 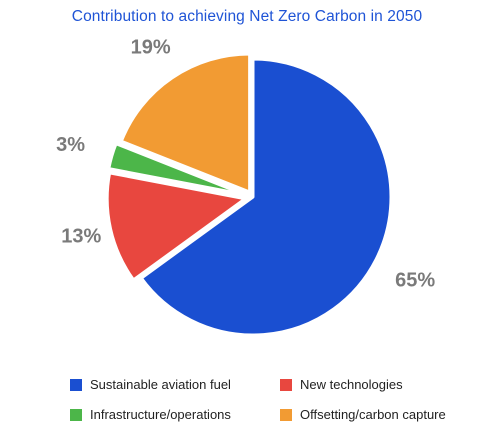 What do you see at coordinates (70, 145) in the screenshot?
I see `data-label-infrastructure-operations: 3%` at bounding box center [70, 145].